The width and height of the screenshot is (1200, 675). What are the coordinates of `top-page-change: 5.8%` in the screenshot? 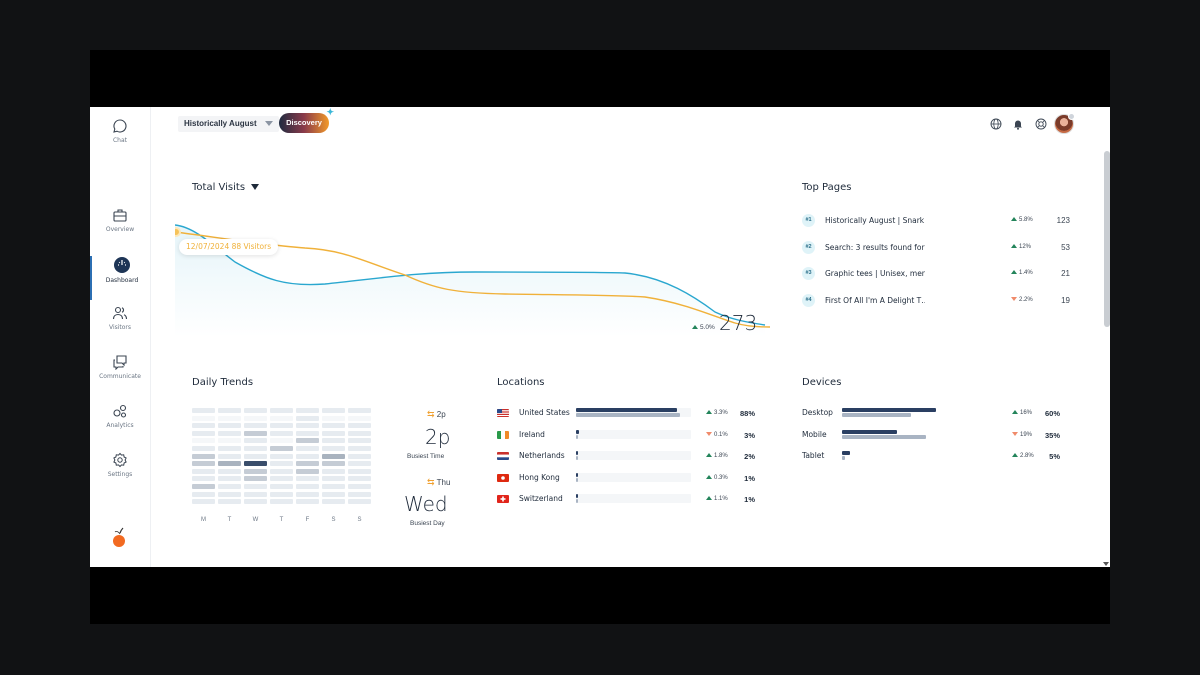 It's located at (1022, 220).